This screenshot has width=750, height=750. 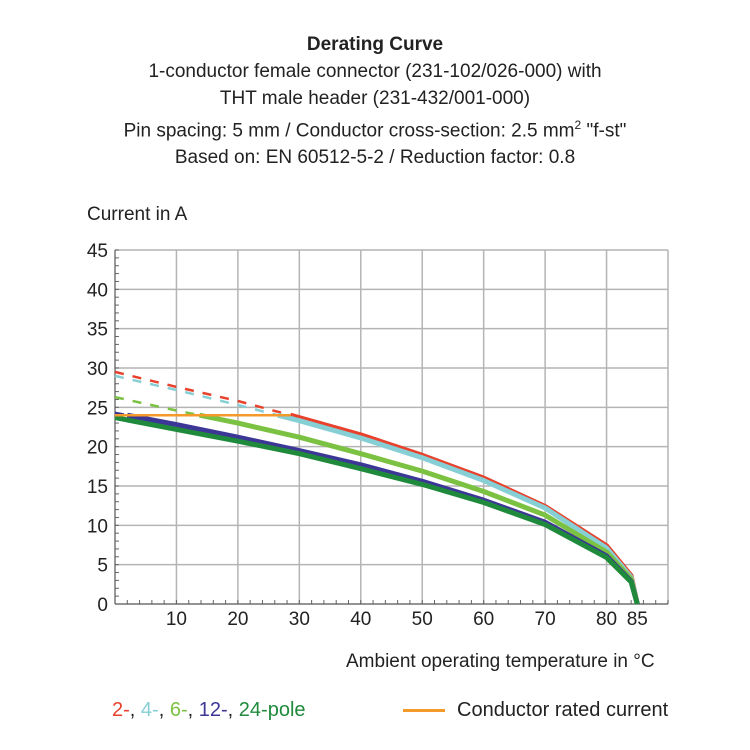 I want to click on legend-pole-suffix: pole, so click(x=286, y=710).